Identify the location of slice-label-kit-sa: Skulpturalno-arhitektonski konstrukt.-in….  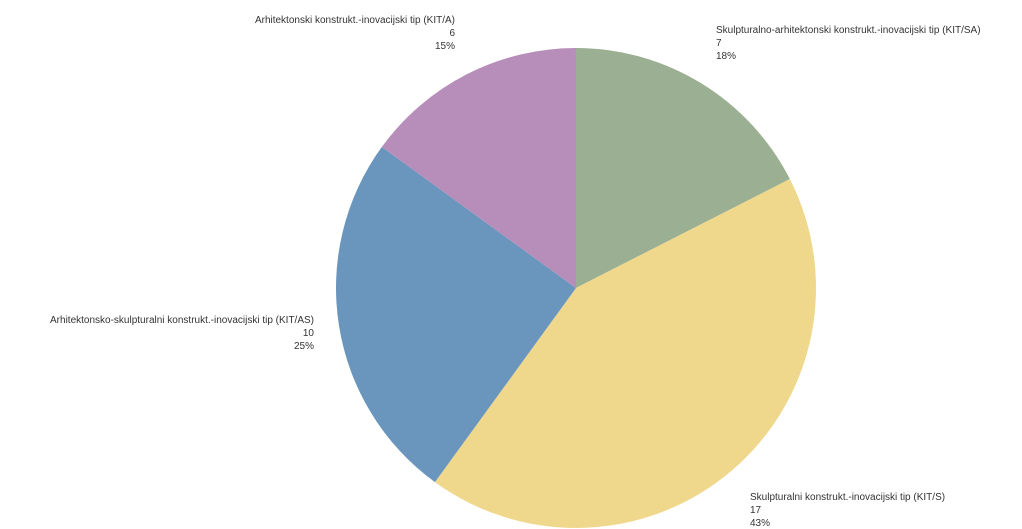
(848, 43).